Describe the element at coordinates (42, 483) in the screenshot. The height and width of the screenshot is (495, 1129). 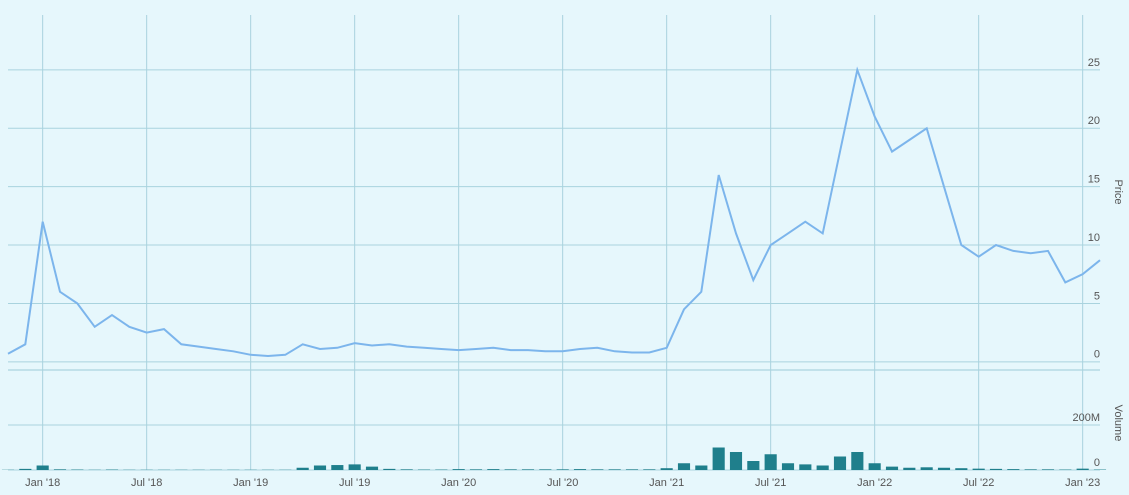
I see `x-tick-label: Jan '18` at that location.